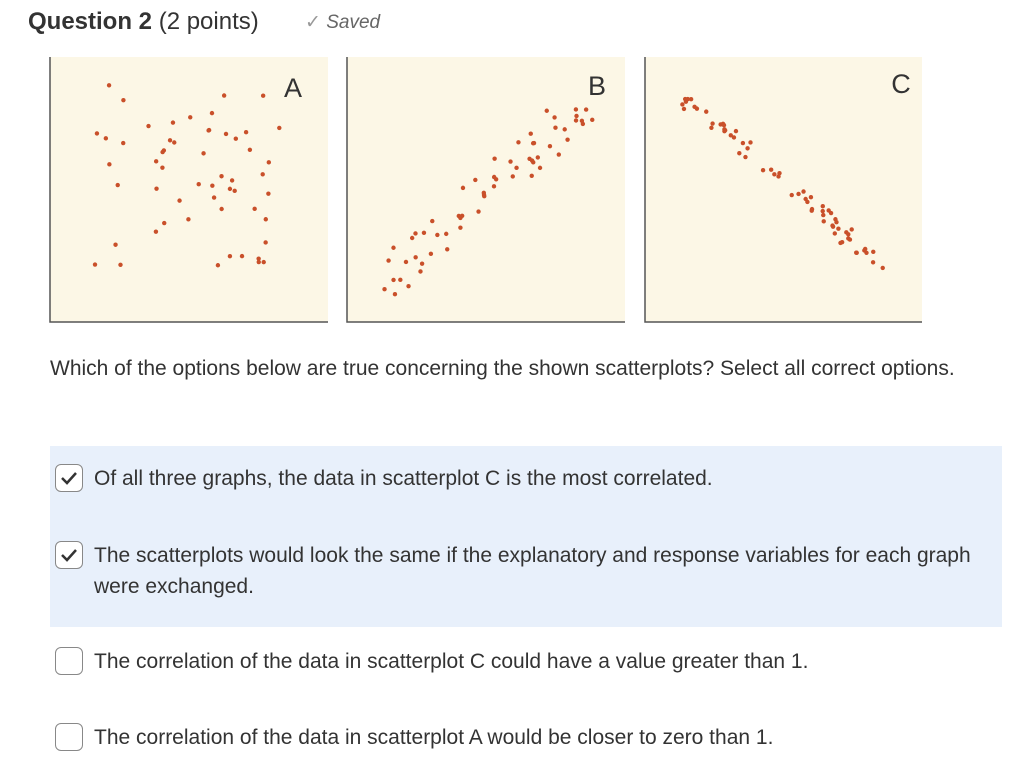 The image size is (1024, 774). What do you see at coordinates (293, 88) in the screenshot?
I see `plot-label: A` at bounding box center [293, 88].